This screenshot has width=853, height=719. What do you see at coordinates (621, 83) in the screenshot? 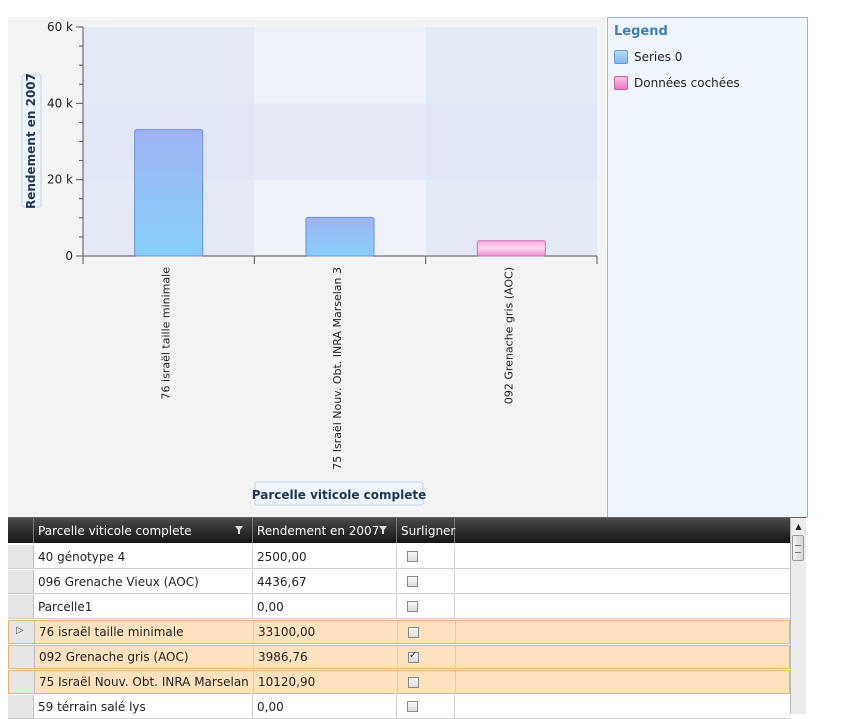
I see `legend-swatch-pink` at bounding box center [621, 83].